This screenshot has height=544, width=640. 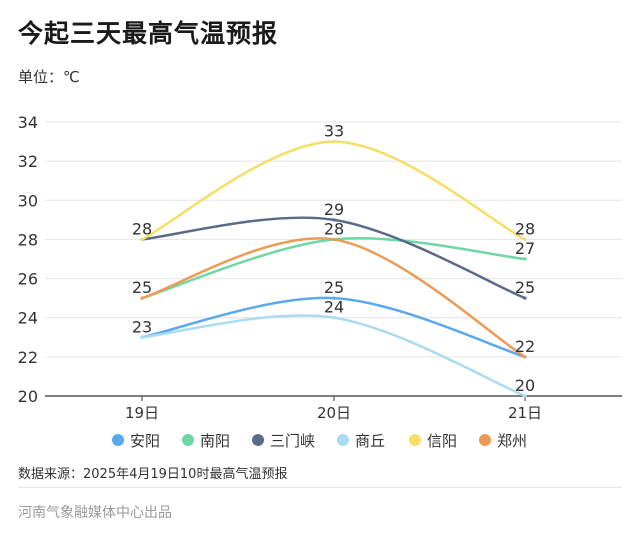 What do you see at coordinates (28, 259) in the screenshot?
I see `y-axis: 20 22 24 26 28 30 32 34` at bounding box center [28, 259].